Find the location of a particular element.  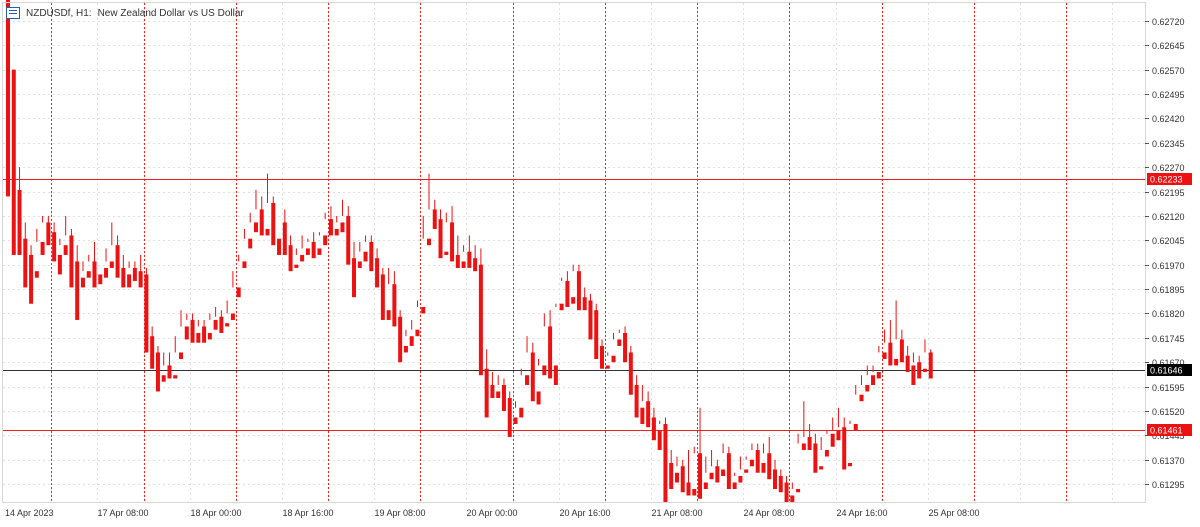

price-level-tag-label: 0.61461 is located at coordinates (1166, 431).